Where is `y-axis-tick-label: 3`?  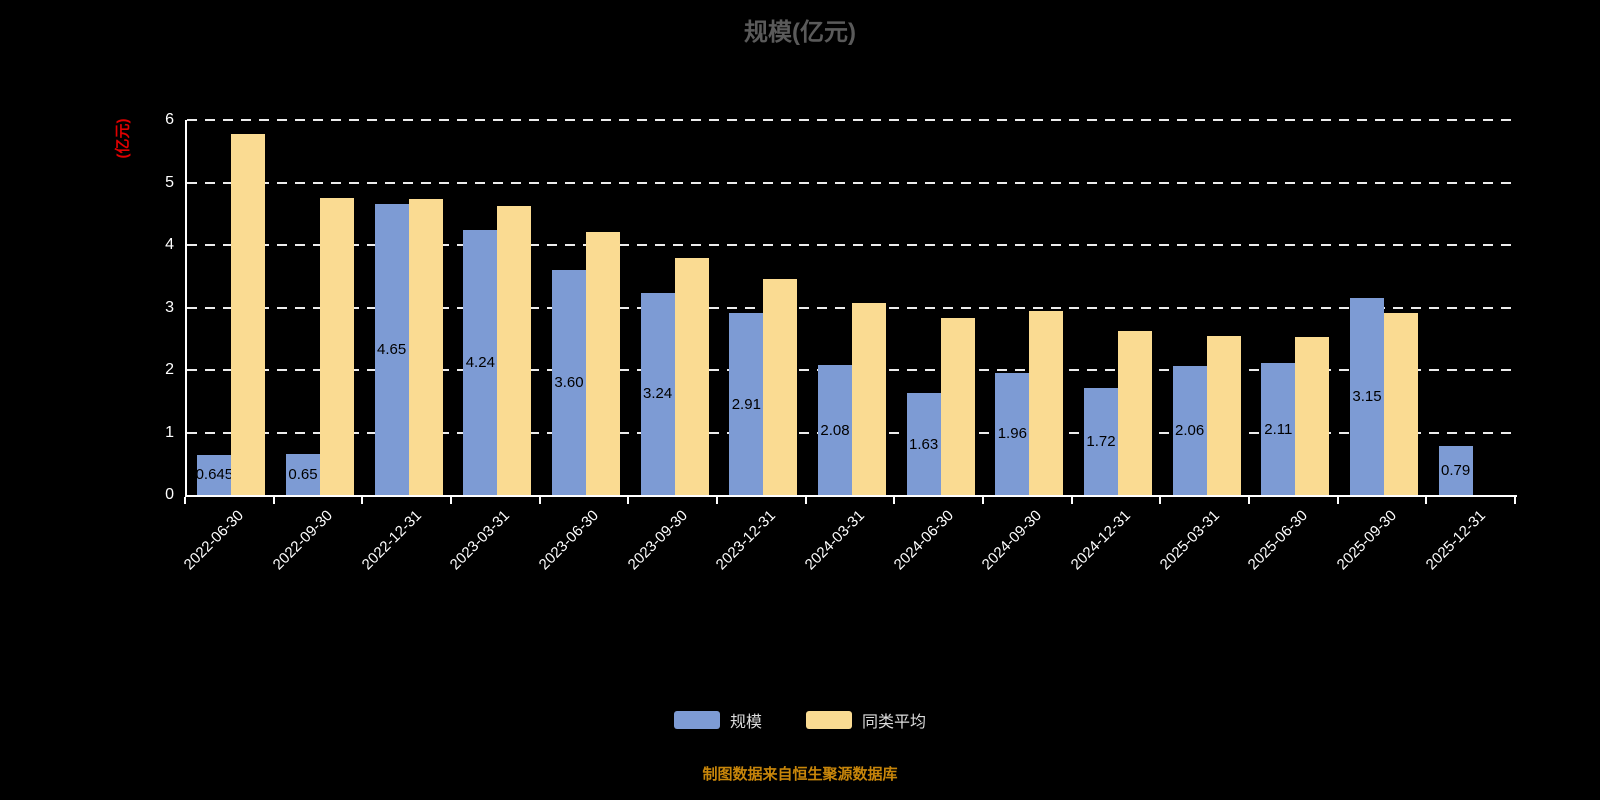 y-axis-tick-label: 3 is located at coordinates (169, 307).